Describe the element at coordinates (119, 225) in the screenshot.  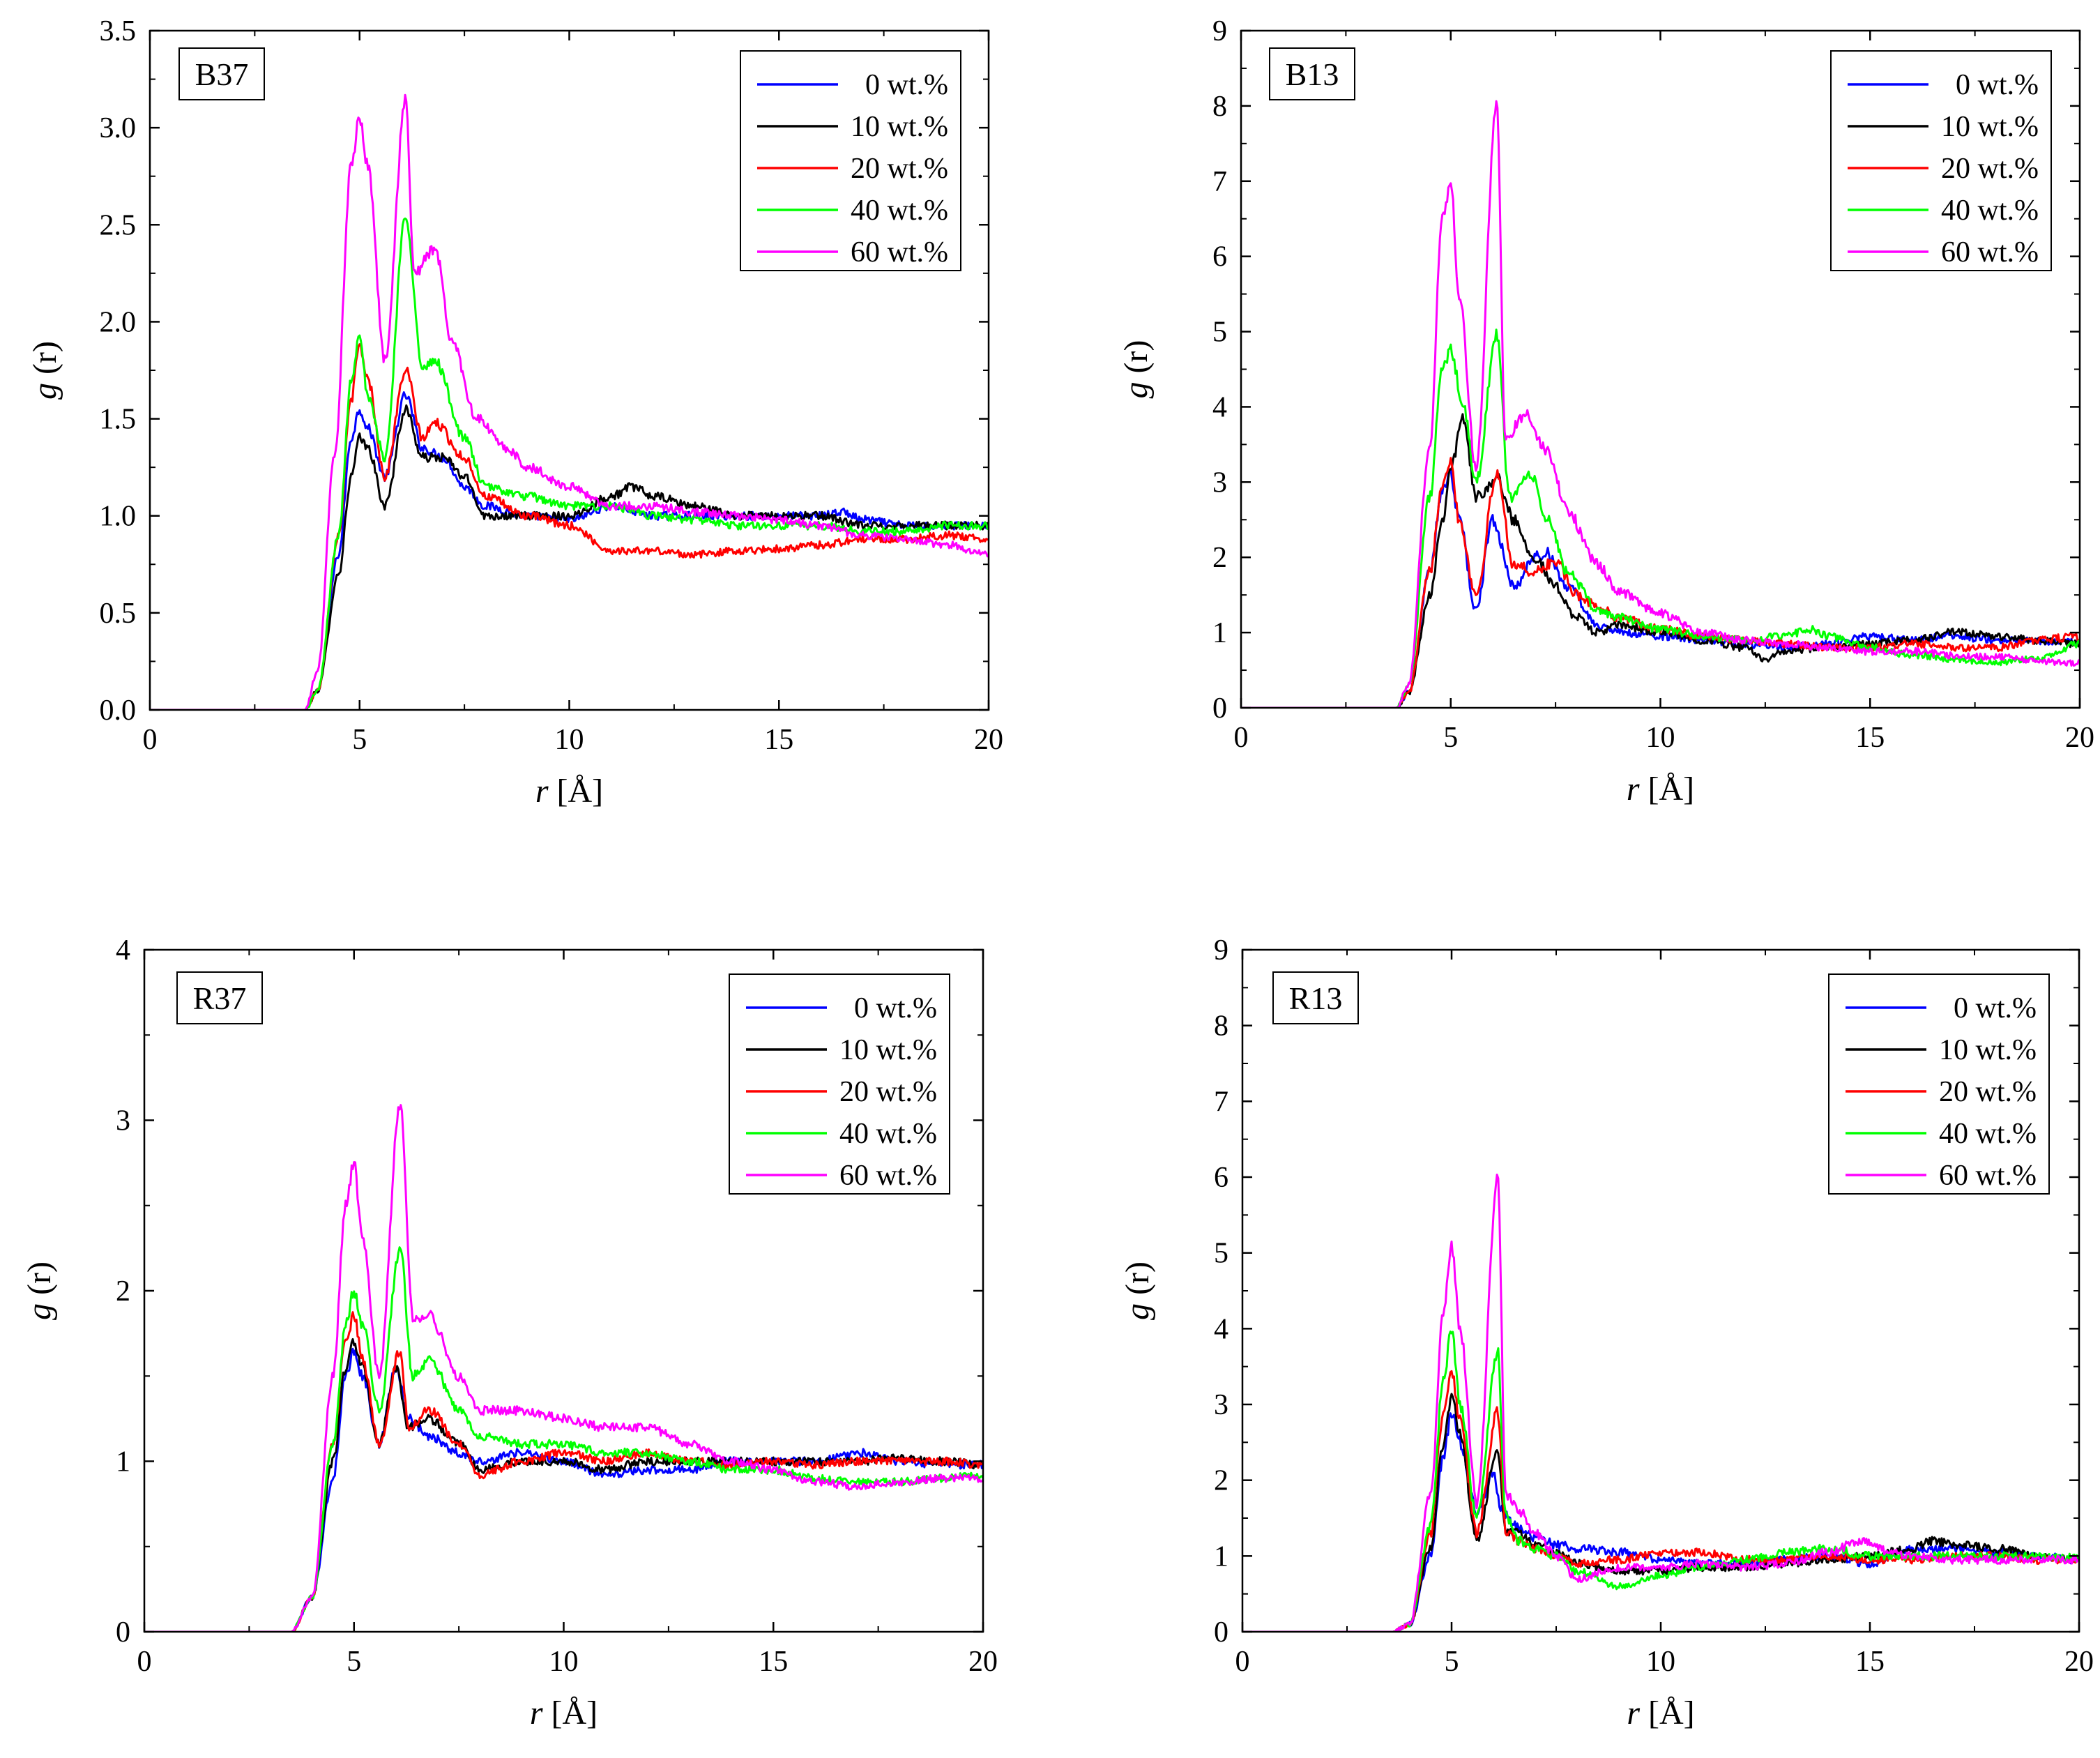
I see `y-tick-label: 2.5` at that location.